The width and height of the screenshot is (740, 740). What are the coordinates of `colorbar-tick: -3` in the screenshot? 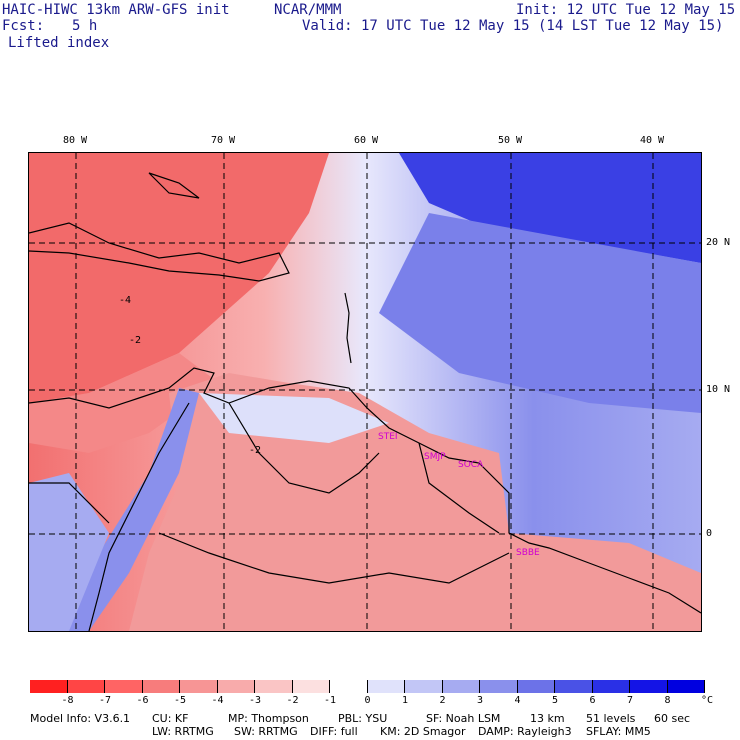 It's located at (255, 700).